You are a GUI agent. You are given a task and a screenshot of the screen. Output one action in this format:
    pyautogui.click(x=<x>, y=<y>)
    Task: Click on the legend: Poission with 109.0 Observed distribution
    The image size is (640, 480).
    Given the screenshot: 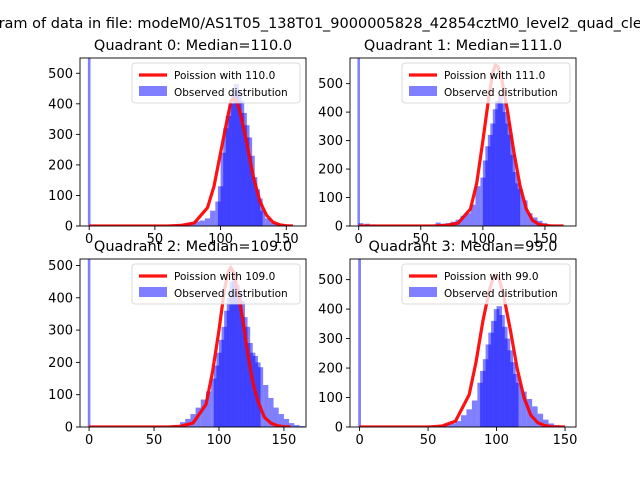 What is the action you would take?
    pyautogui.click(x=216, y=284)
    